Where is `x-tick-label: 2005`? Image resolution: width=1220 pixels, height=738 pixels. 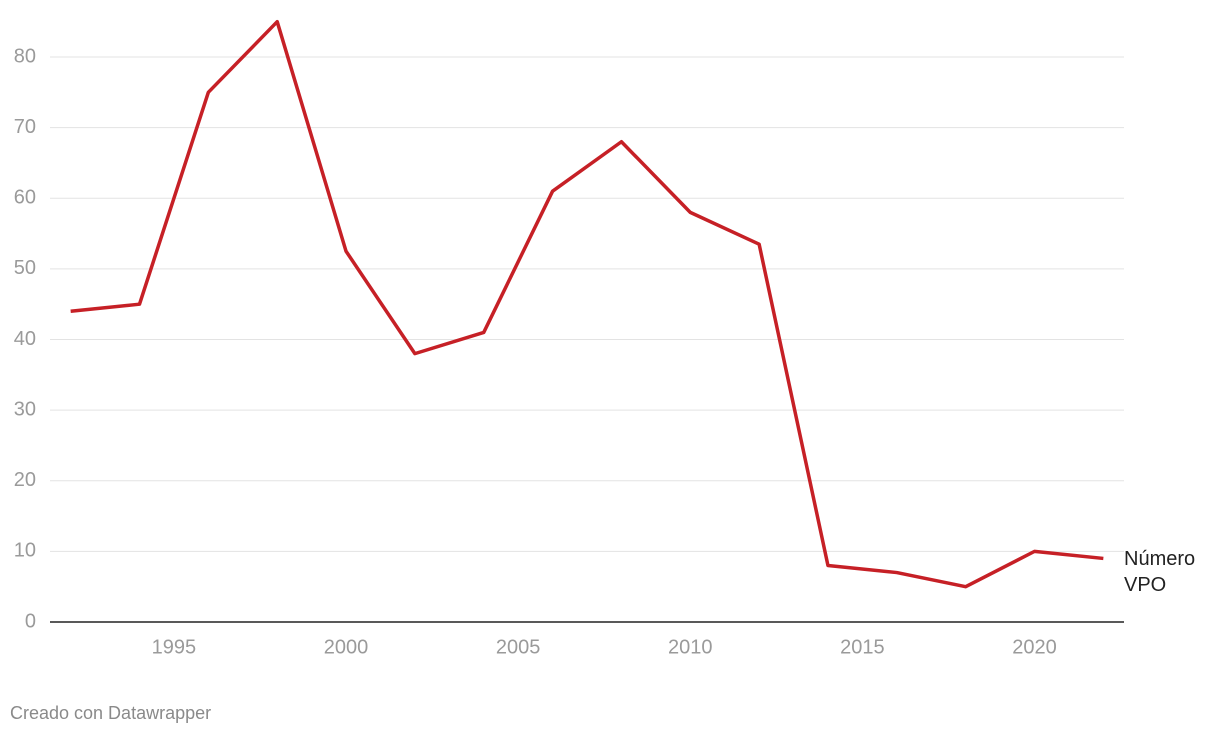 x-tick-label: 2005 is located at coordinates (518, 647).